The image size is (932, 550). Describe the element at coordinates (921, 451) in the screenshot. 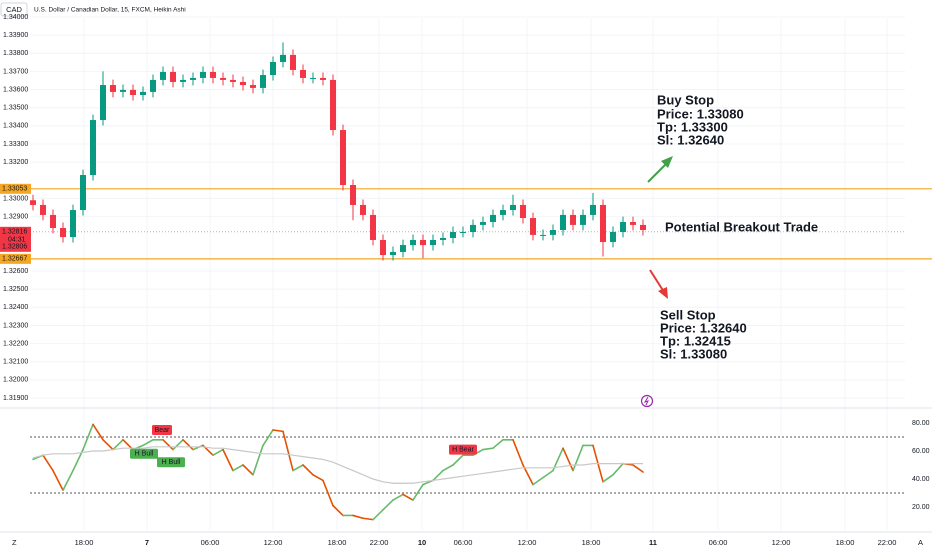

I see `y2-tick-label: 60.00` at that location.